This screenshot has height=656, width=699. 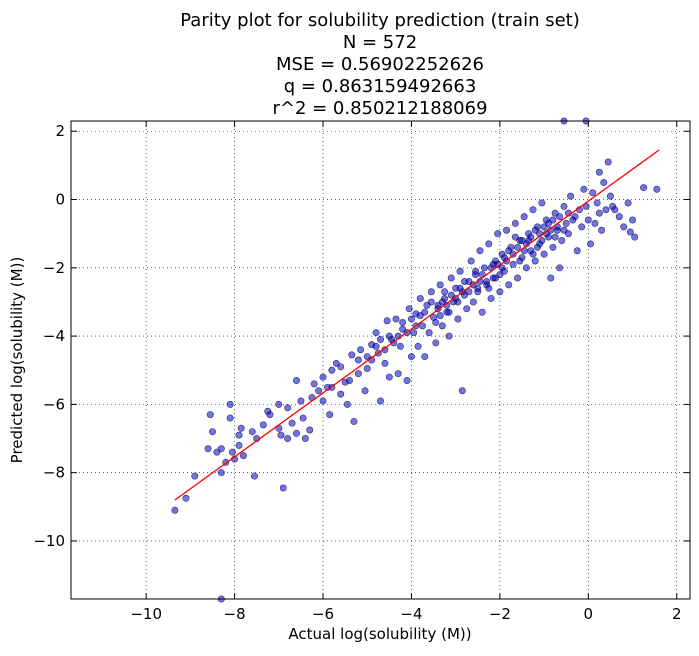 I want to click on x-tick-label: −2, so click(x=500, y=614).